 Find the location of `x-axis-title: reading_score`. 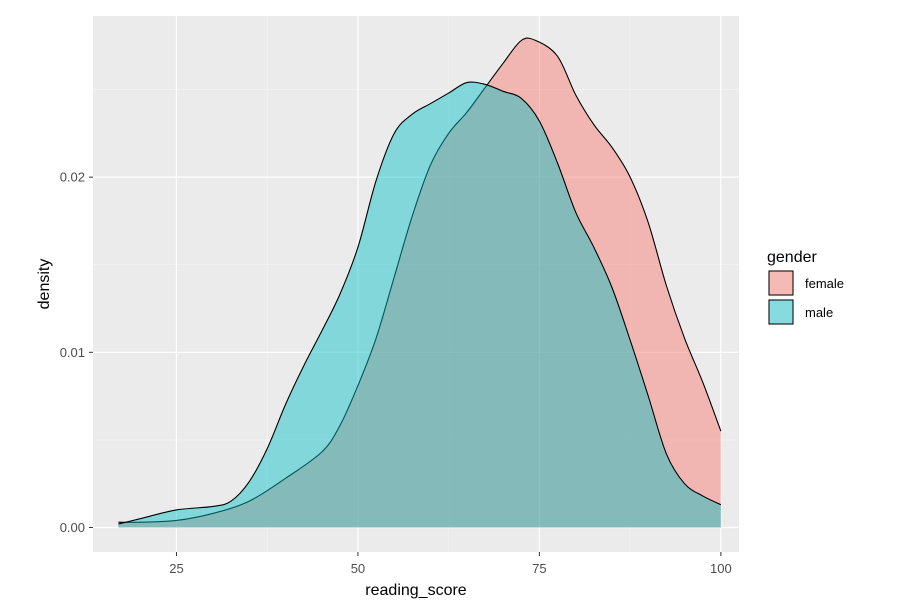

x-axis-title: reading_score is located at coordinates (416, 590).